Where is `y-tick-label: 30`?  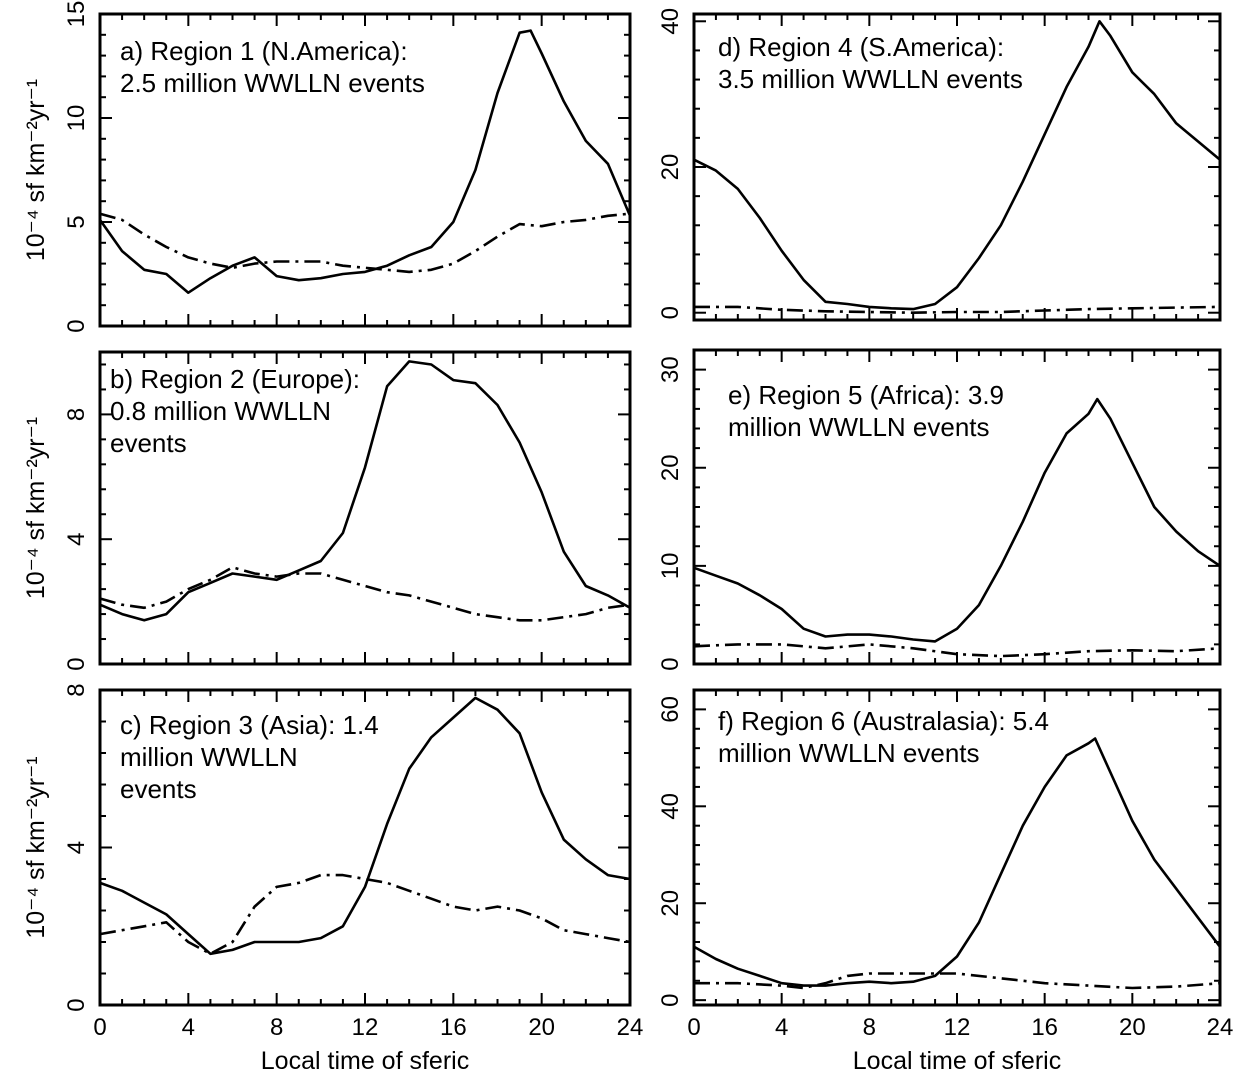
y-tick-label: 30 is located at coordinates (670, 369).